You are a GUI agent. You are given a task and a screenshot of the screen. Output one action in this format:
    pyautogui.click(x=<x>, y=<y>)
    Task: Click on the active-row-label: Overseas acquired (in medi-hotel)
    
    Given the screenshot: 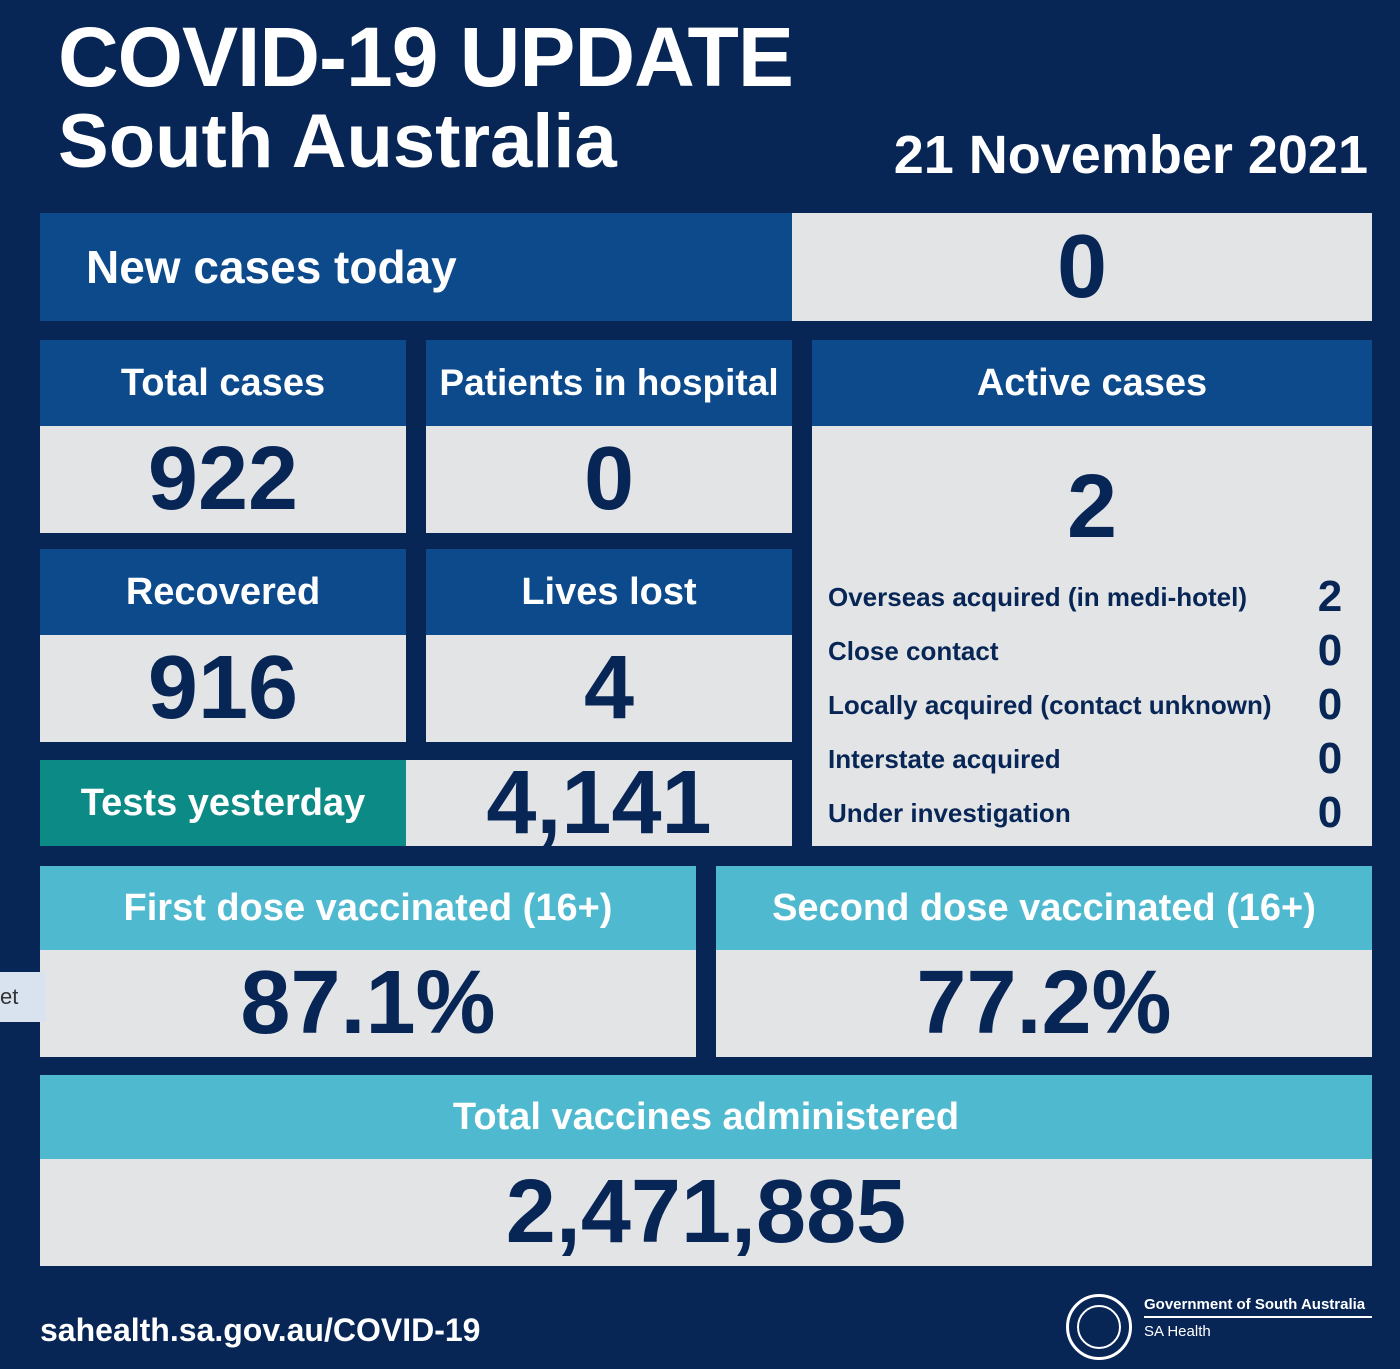 What is the action you would take?
    pyautogui.click(x=1038, y=596)
    